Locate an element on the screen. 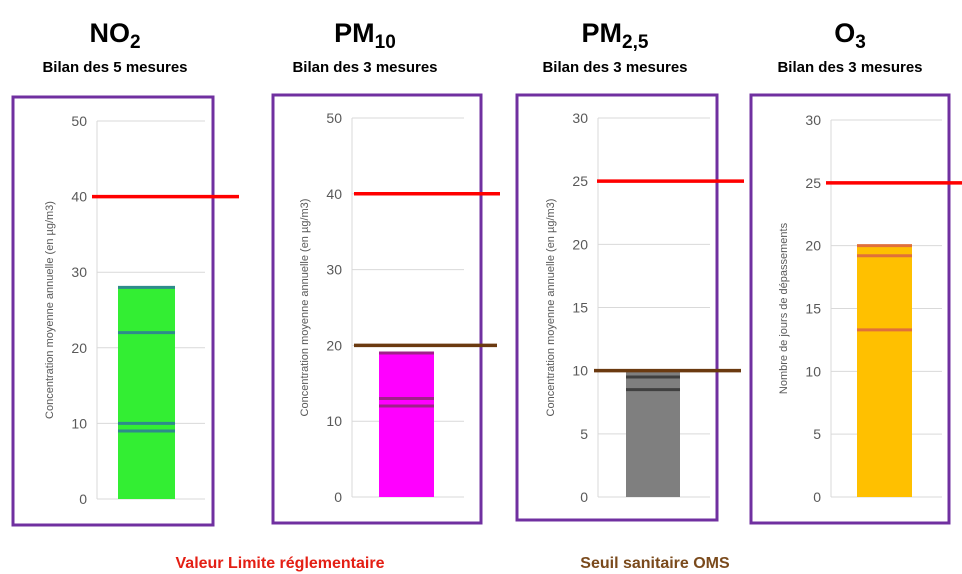 The width and height of the screenshot is (962, 574). title-main: NO is located at coordinates (109, 33).